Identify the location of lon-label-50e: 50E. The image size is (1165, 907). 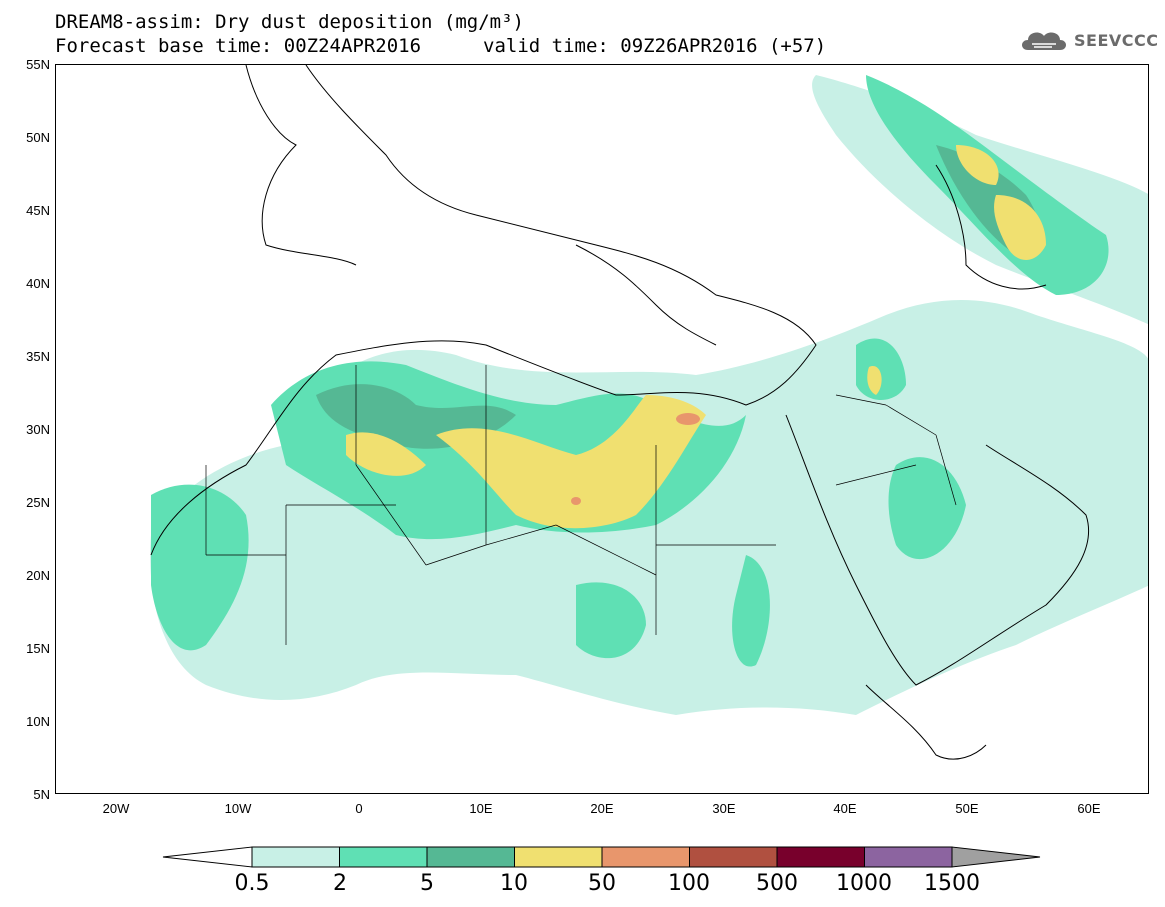
(967, 808).